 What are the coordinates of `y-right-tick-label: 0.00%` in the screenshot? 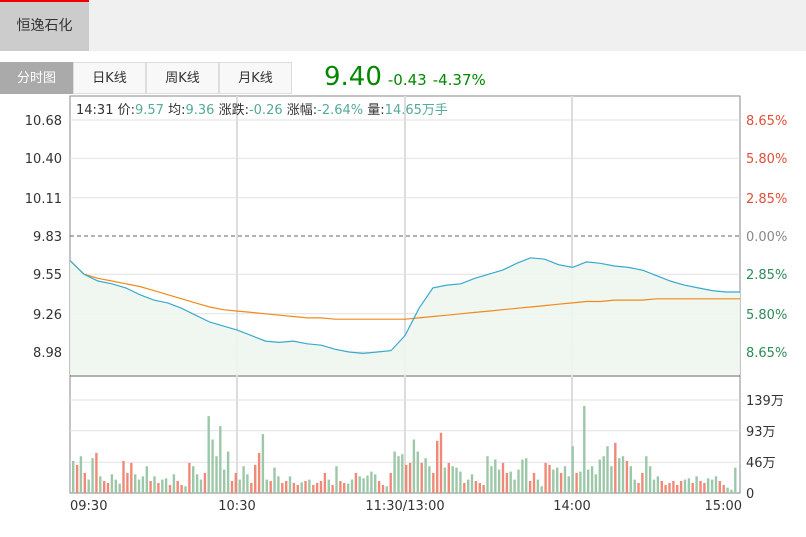 It's located at (766, 237).